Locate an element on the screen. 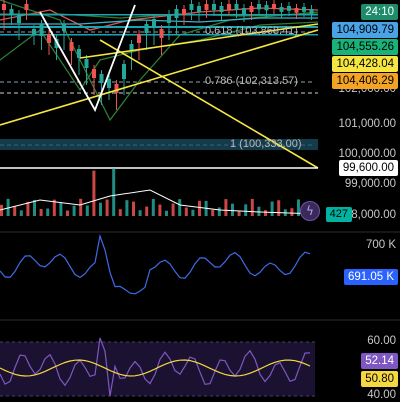 The width and height of the screenshot is (400, 402). y-tick: 101,000.00 is located at coordinates (367, 124).